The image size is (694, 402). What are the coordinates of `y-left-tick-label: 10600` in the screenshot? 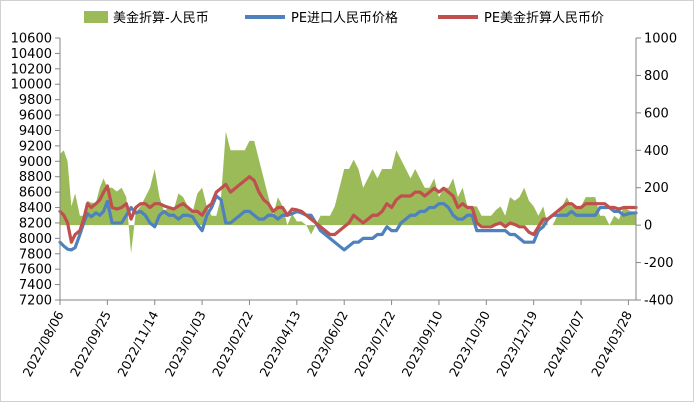 It's located at (31, 39).